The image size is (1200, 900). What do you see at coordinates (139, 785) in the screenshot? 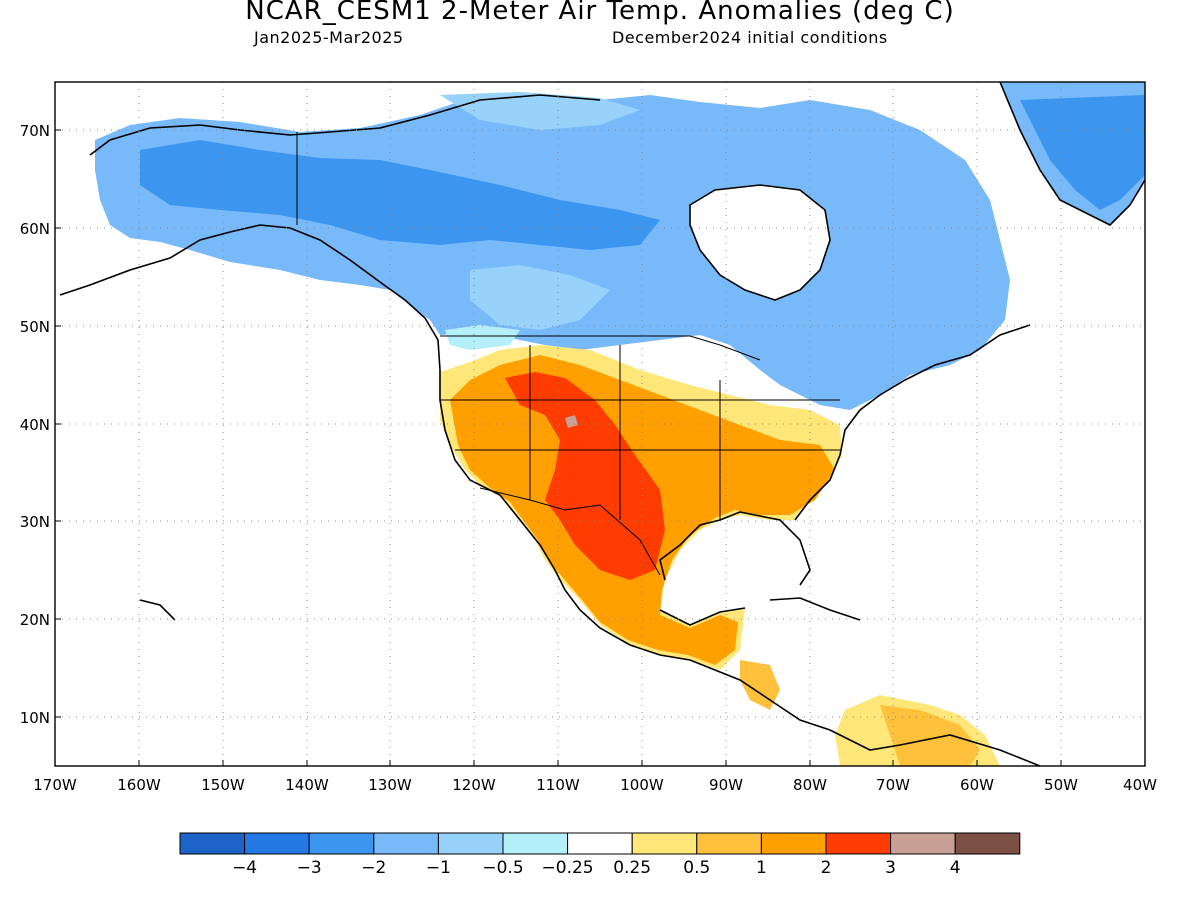
I see `lon-label: 160W` at bounding box center [139, 785].